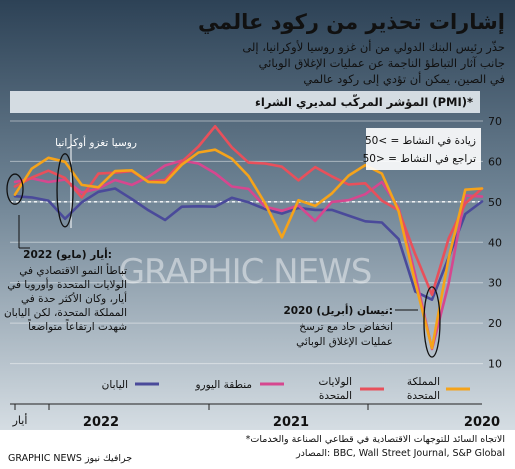 The image size is (515, 469). I want to click on may2022-line-1: تباطأ النمو الاقتصادي في, so click(73, 270).